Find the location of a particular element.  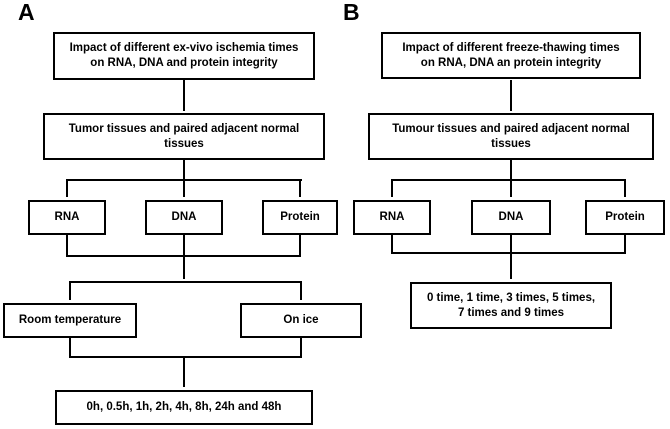

panel-a-timepoints-box: 0h, 0.5h, 1h, 2h, 4h, 8h, 24h and 48h is located at coordinates (184, 407).